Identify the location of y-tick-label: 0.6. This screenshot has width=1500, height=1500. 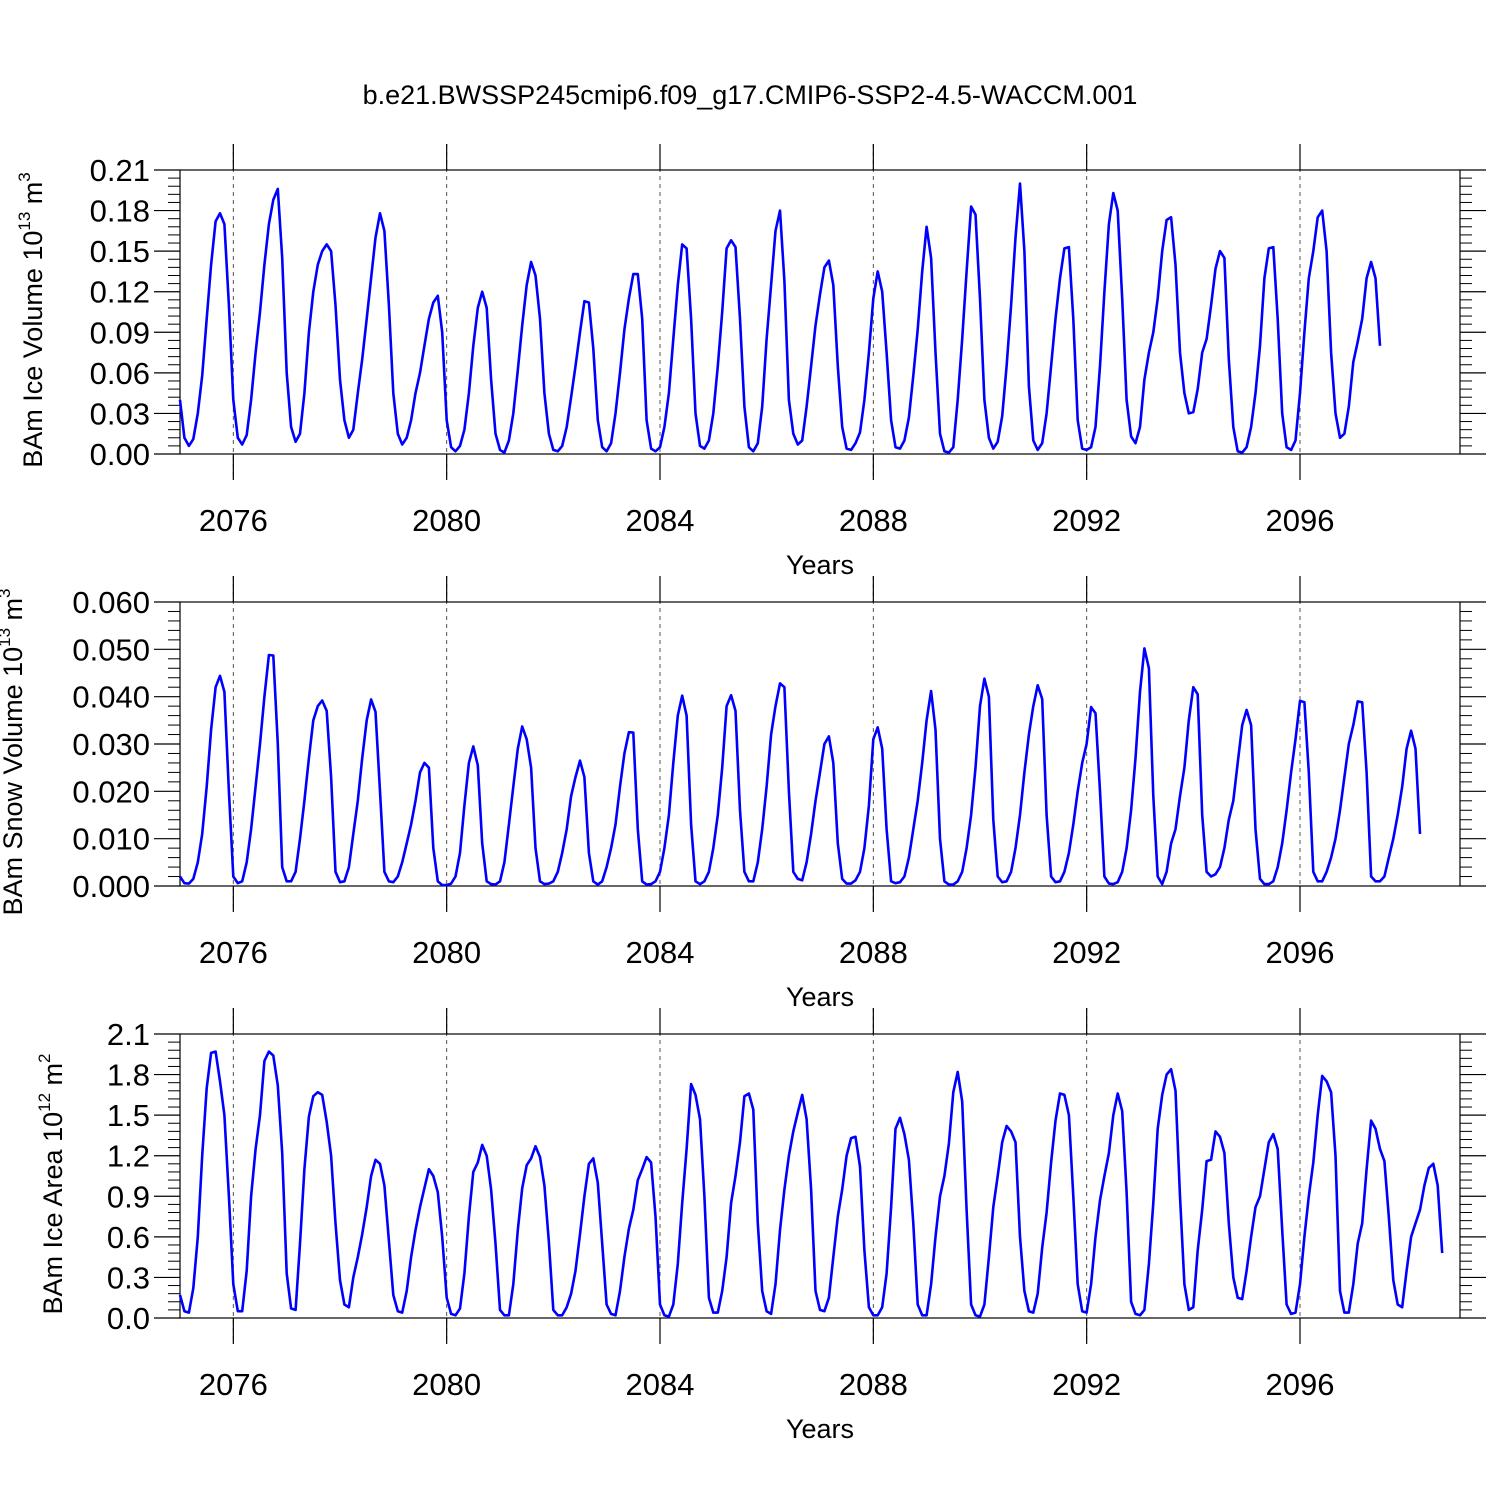
(128, 1237).